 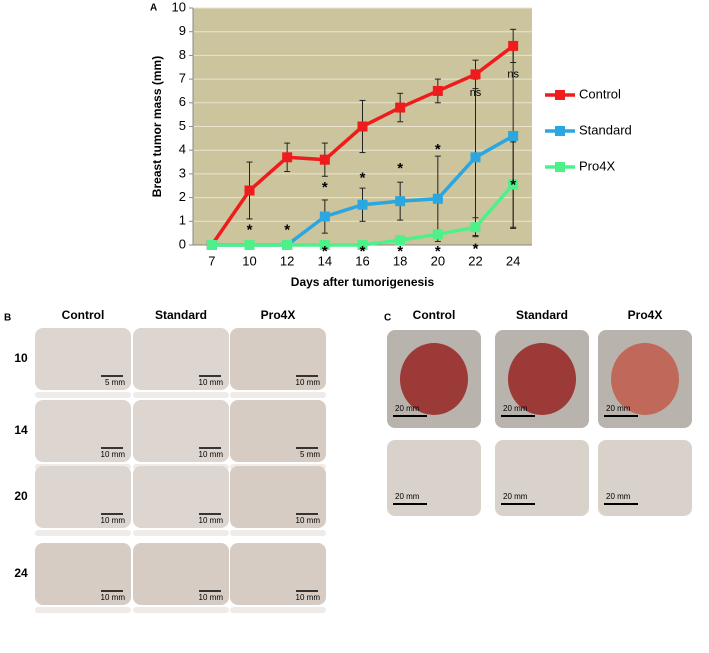 I want to click on y-tick-label: 1, so click(x=182, y=220).